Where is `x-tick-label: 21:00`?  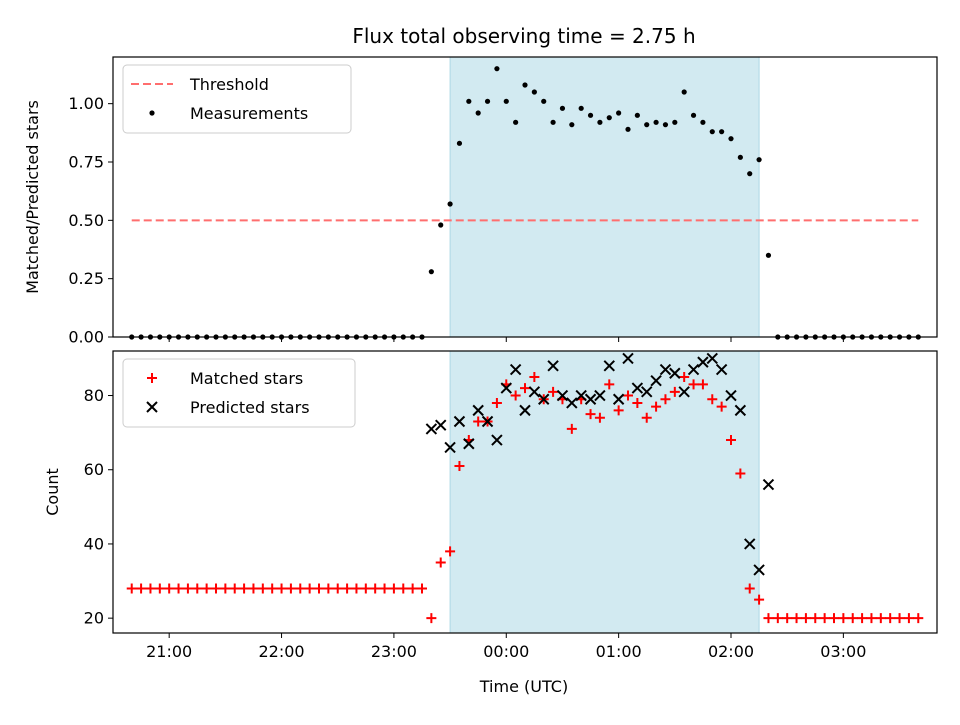 x-tick-label: 21:00 is located at coordinates (169, 651).